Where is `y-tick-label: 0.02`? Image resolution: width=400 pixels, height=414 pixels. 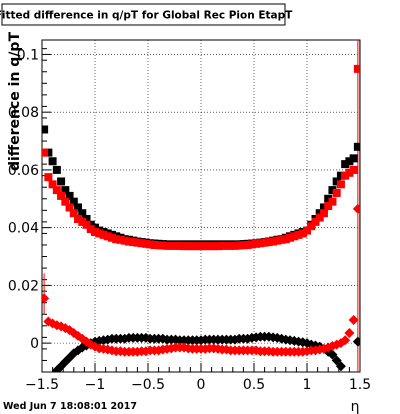 y-tick-label: 0.02 is located at coordinates (23, 286).